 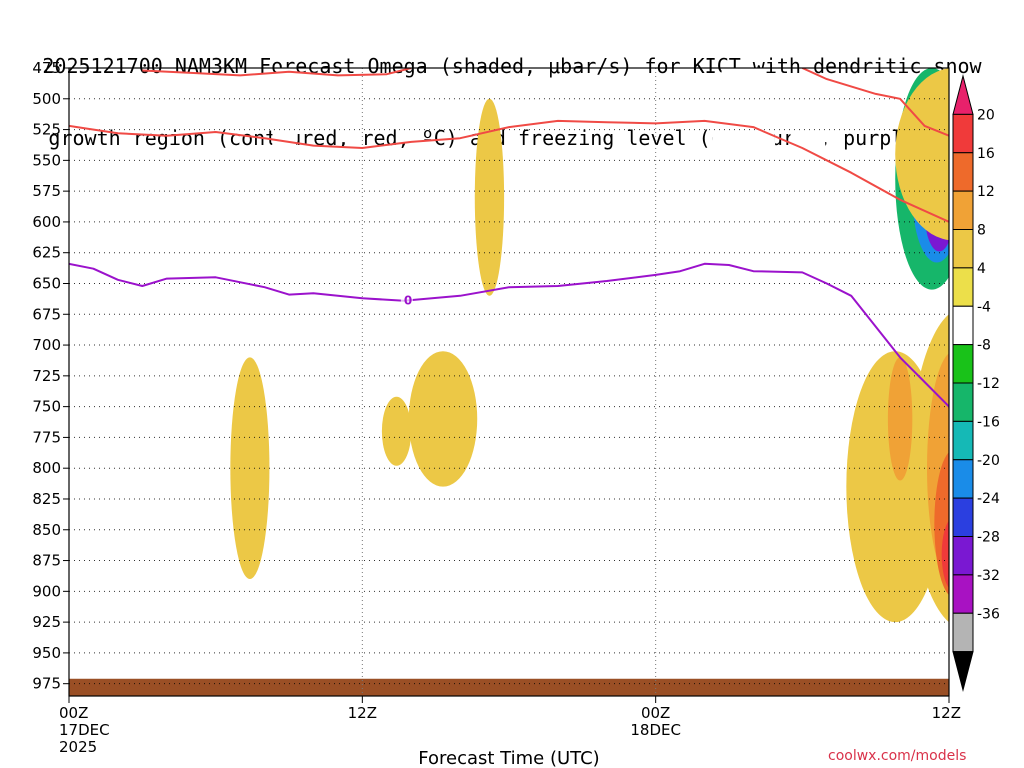 I want to click on colorbar-tick-label: -8, so click(x=984, y=346).